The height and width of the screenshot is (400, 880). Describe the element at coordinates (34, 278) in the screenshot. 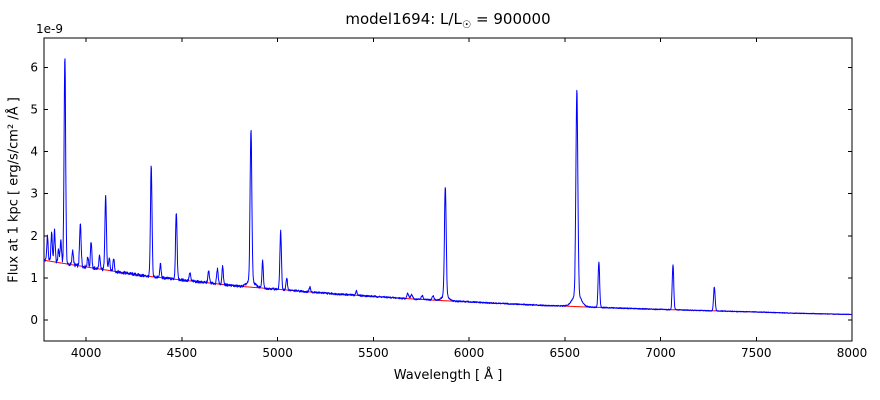

I see `y-tick-label: 1` at that location.